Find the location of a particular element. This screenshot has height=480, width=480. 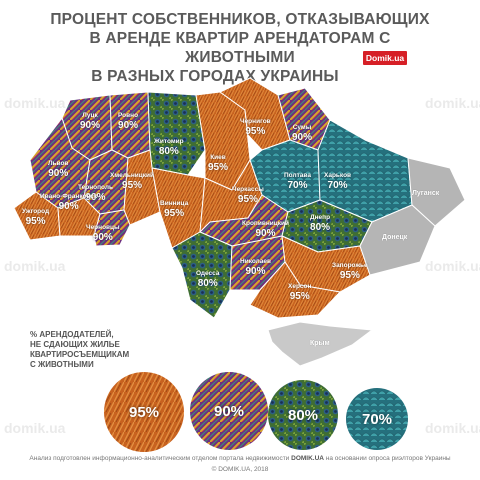

region-chernivtsi is located at coordinates (112, 228).